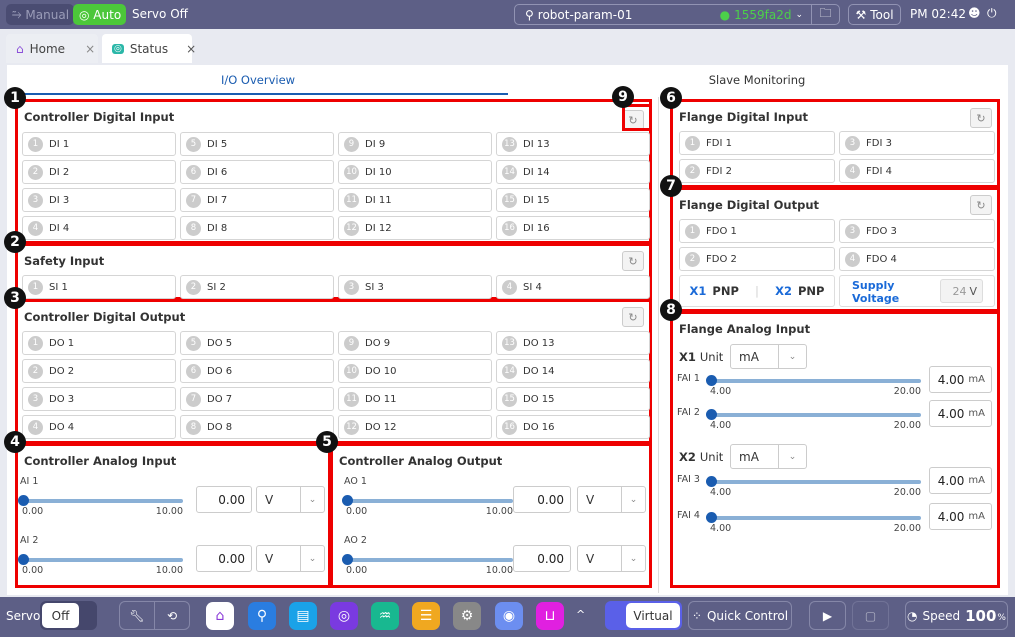 The width and height of the screenshot is (1015, 637). I want to click on fdi-item: 1 FDI 1, so click(757, 143).